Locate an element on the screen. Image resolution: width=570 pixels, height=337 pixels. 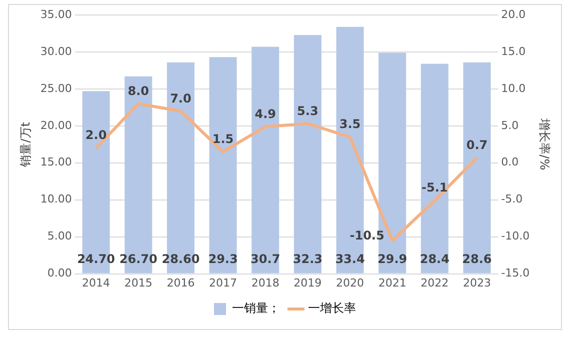
data-label: 2.0 is located at coordinates (96, 135).